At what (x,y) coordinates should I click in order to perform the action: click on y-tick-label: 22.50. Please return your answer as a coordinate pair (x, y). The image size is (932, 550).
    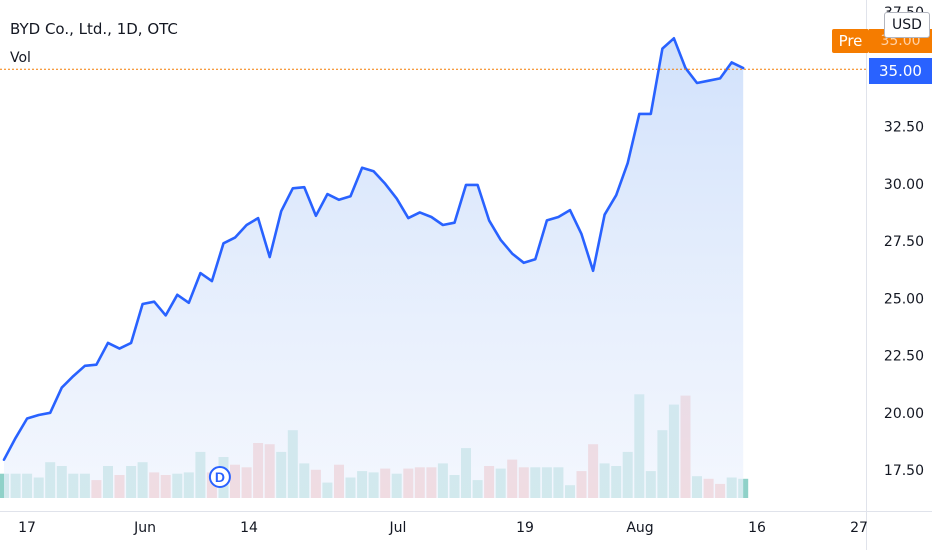
    Looking at the image, I should click on (904, 357).